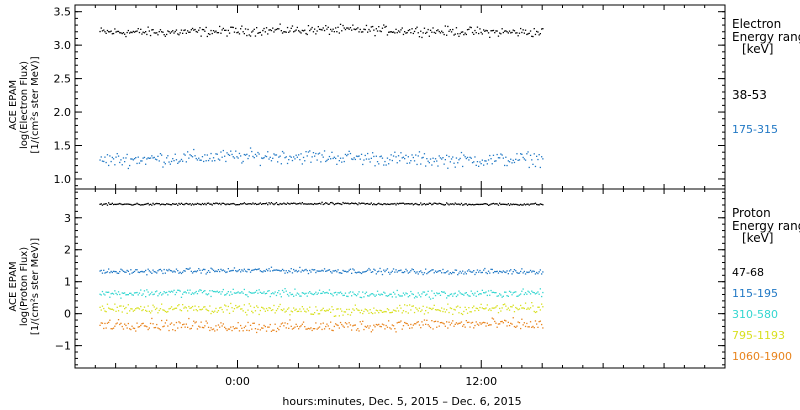 The height and width of the screenshot is (410, 800). What do you see at coordinates (63, 346) in the screenshot?
I see `y-tick-label: −1` at bounding box center [63, 346].